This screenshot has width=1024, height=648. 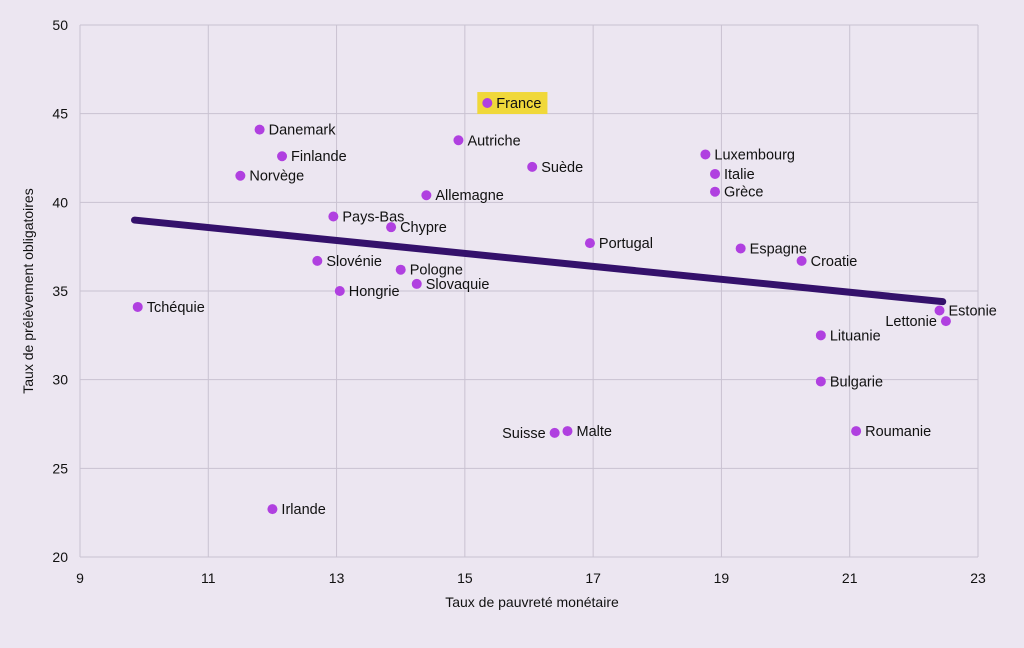 I want to click on data-point-group: Finlande, so click(x=312, y=157).